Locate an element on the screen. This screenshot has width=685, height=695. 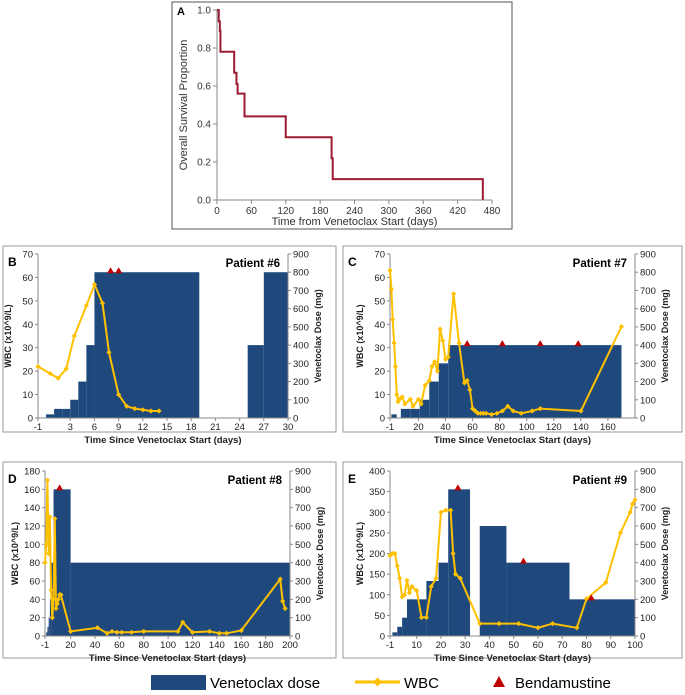
y-tick-label: 0.4 is located at coordinates (204, 125).